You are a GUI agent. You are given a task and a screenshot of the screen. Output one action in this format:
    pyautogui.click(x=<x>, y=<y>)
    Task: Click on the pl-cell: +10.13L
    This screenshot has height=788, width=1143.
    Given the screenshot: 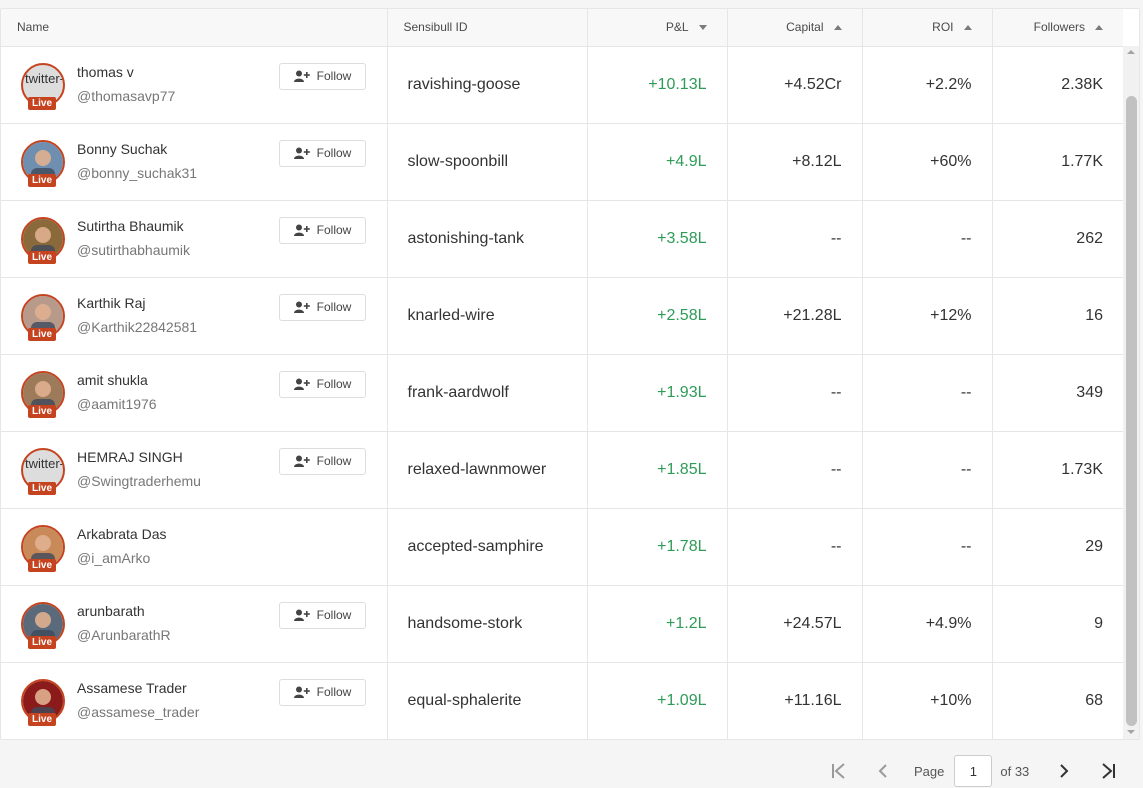 What is the action you would take?
    pyautogui.click(x=657, y=85)
    